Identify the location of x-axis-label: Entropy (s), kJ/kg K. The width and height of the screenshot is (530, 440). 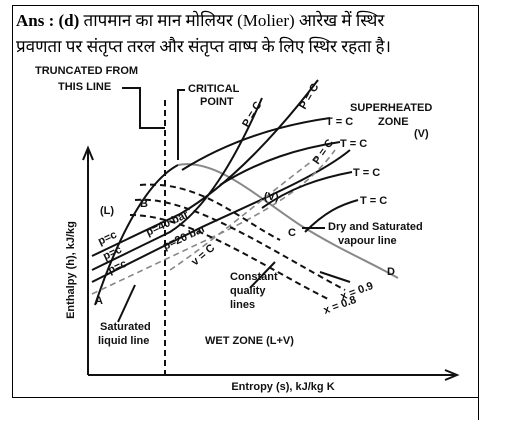
(282, 387).